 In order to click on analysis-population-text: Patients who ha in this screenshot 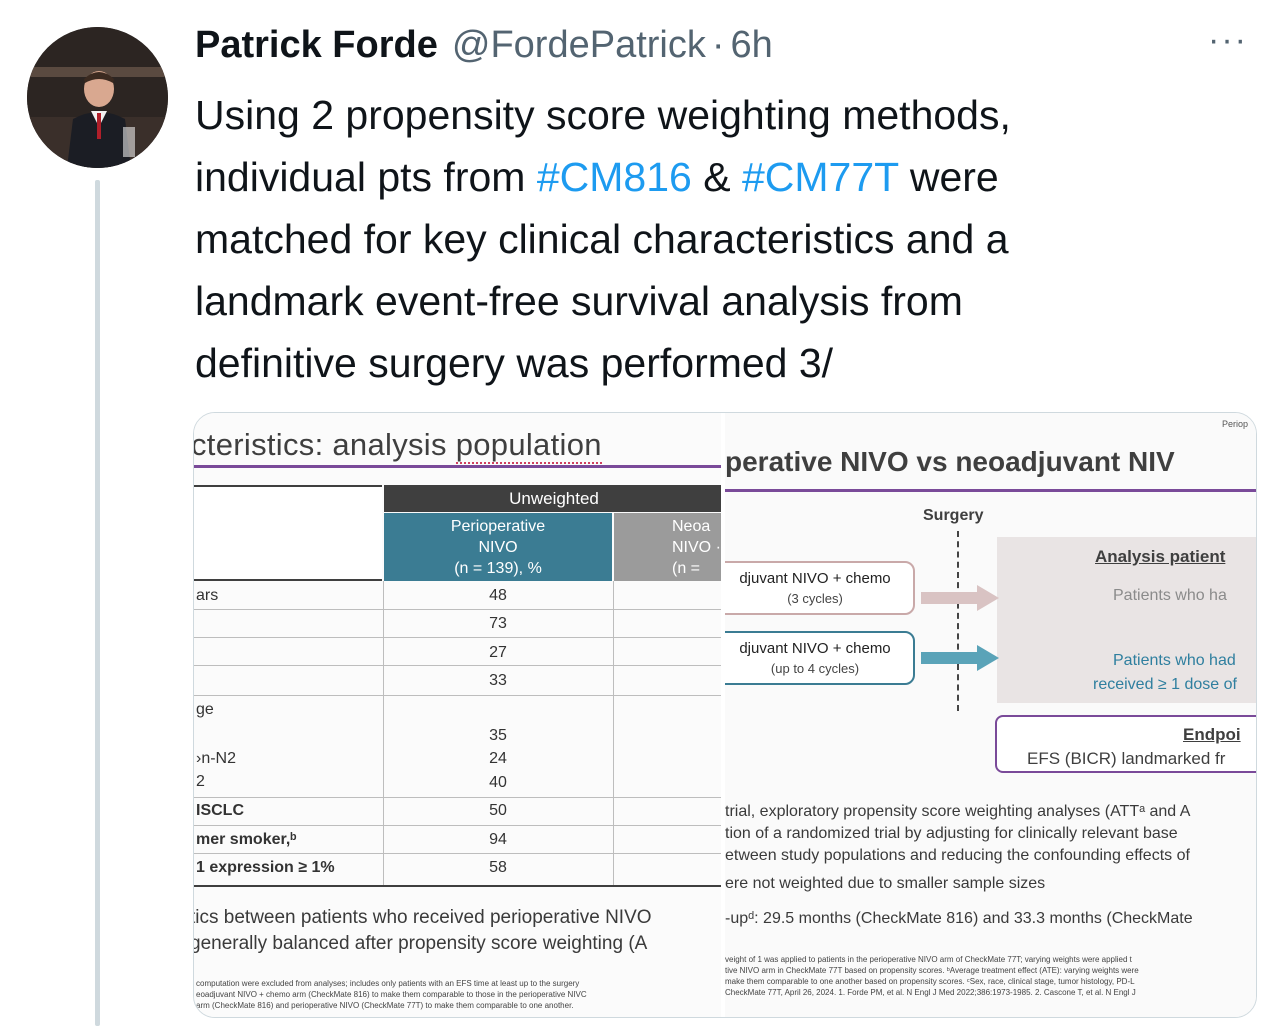, I will do `click(1170, 595)`.